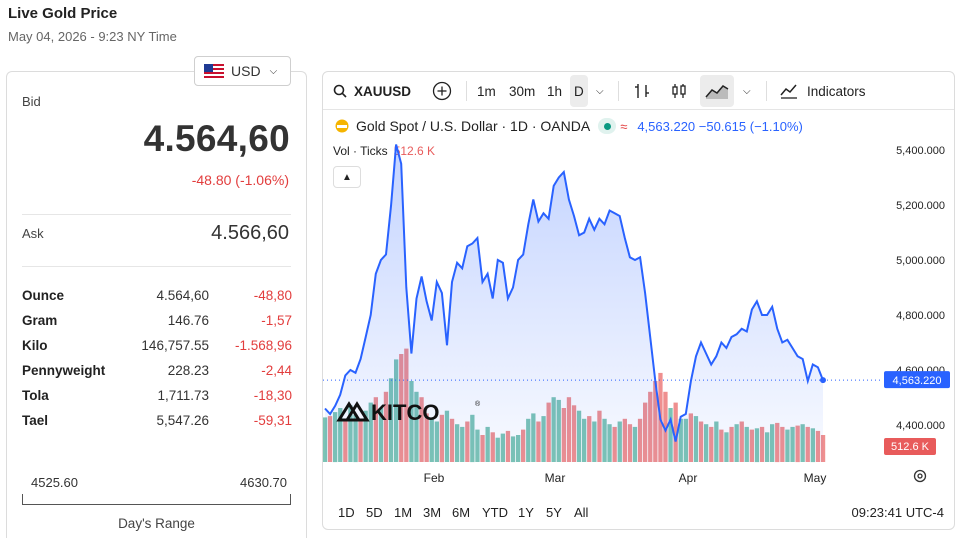 This screenshot has height=538, width=960. What do you see at coordinates (175, 345) in the screenshot?
I see `unit-price: 146,757.55` at bounding box center [175, 345].